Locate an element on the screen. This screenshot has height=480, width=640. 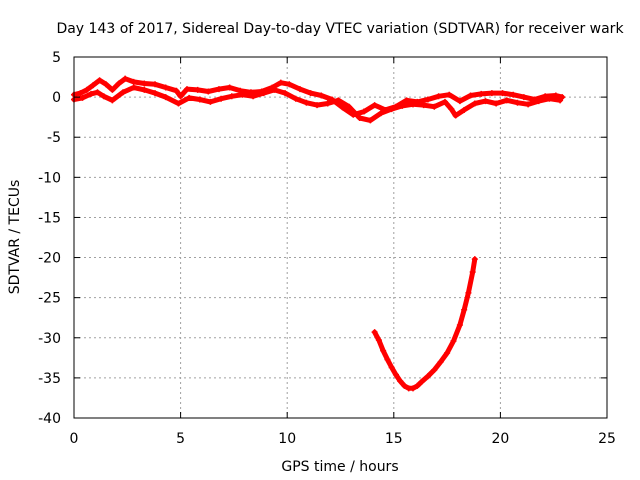
x-tick-label: 10 is located at coordinates (287, 439).